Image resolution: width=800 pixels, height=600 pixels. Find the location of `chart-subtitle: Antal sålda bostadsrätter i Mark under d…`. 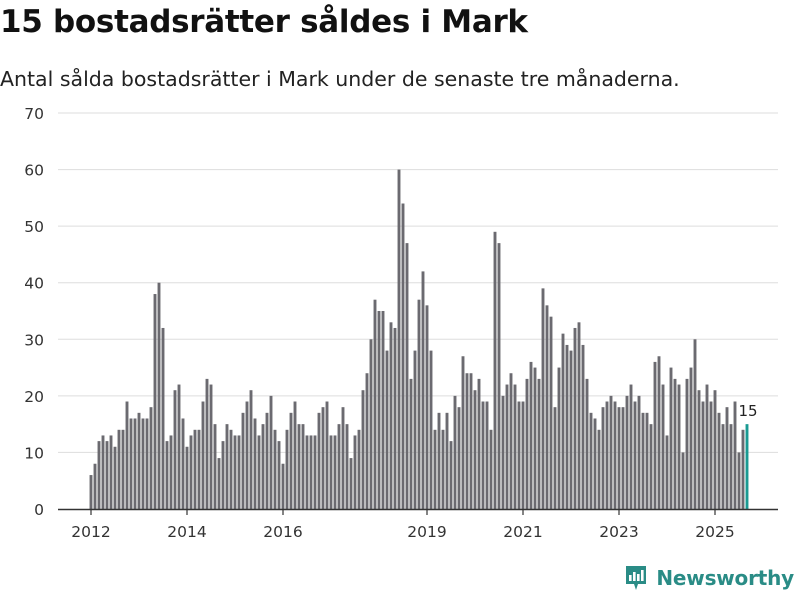

chart-subtitle: Antal sålda bostadsrätter i Mark under d… is located at coordinates (340, 79).